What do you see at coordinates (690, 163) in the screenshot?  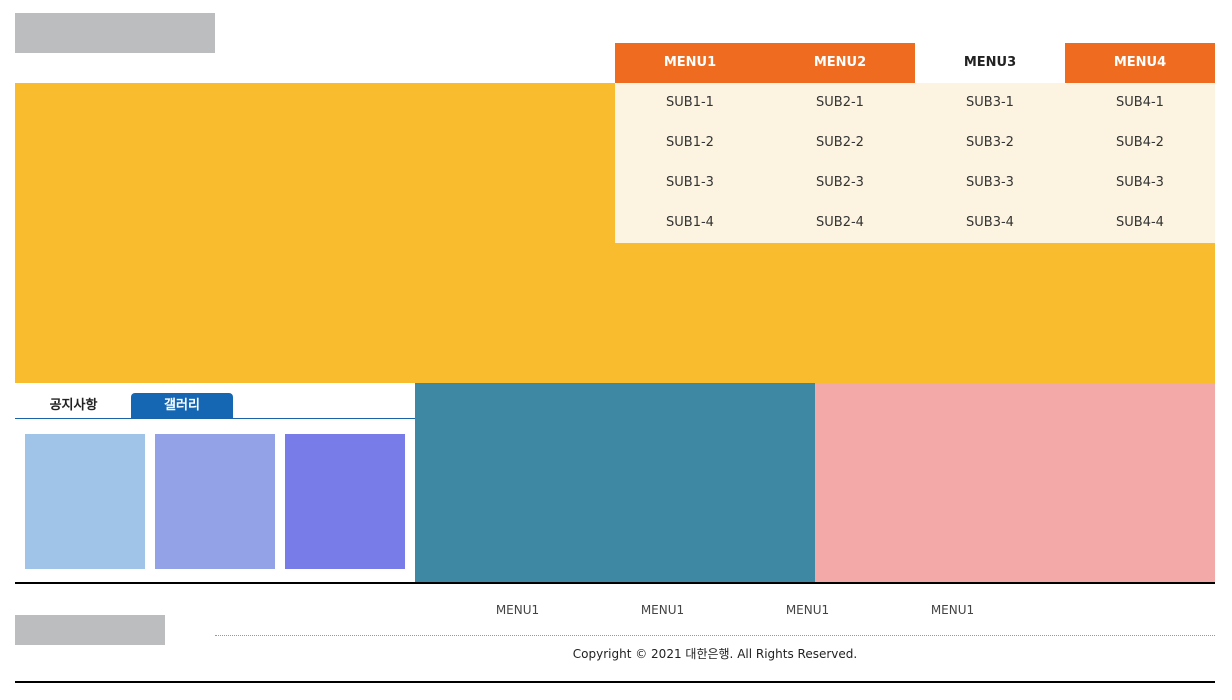 I see `submenu-column-1: SUB1-1 SUB1-2 SUB1-3 SUB1-4` at bounding box center [690, 163].